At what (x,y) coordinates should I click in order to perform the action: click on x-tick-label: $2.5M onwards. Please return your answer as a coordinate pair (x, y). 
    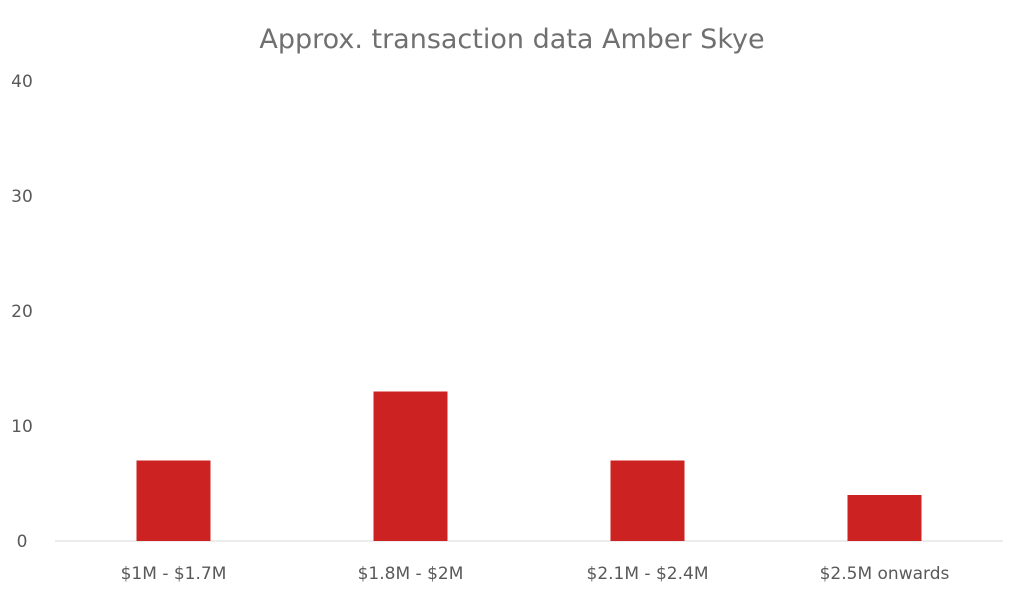
    Looking at the image, I should click on (885, 574).